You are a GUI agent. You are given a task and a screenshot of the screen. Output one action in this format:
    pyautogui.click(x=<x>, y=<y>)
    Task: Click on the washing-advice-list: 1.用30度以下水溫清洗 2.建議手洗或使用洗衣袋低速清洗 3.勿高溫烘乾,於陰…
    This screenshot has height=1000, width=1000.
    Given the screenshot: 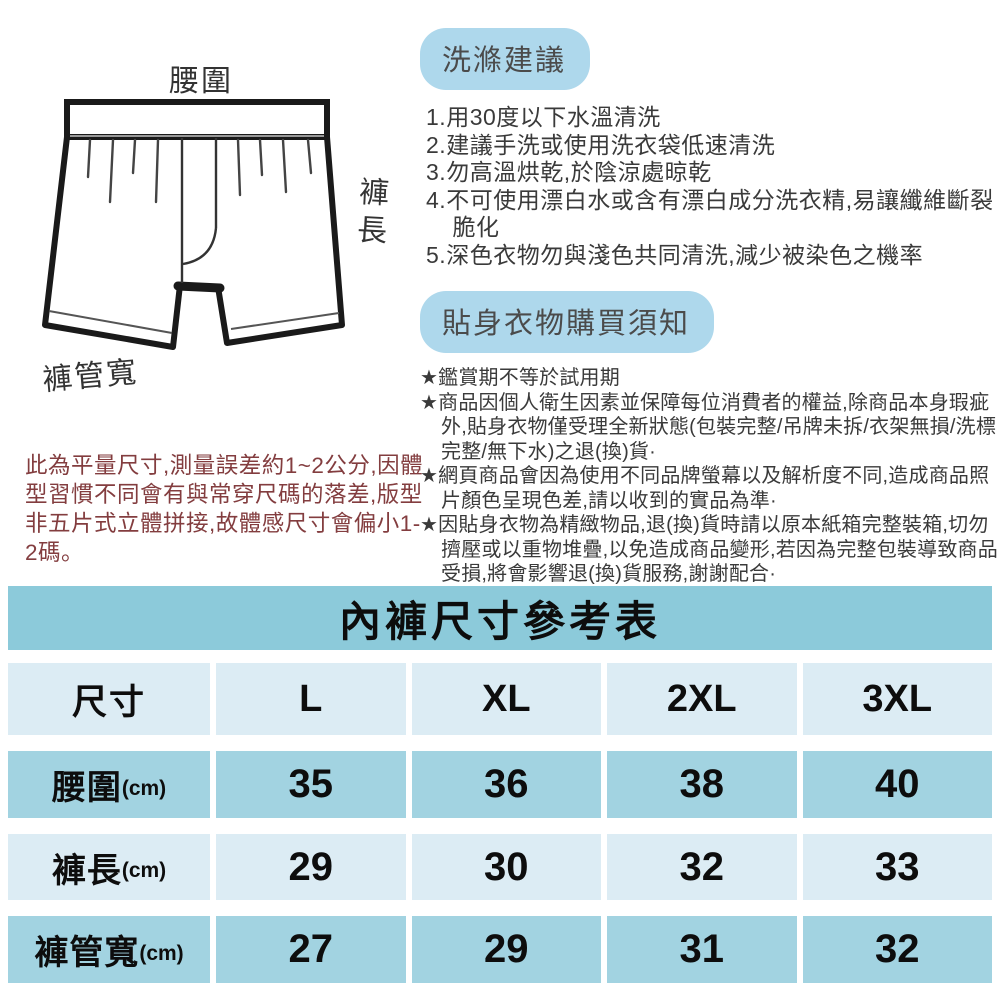 What is the action you would take?
    pyautogui.click(x=709, y=186)
    